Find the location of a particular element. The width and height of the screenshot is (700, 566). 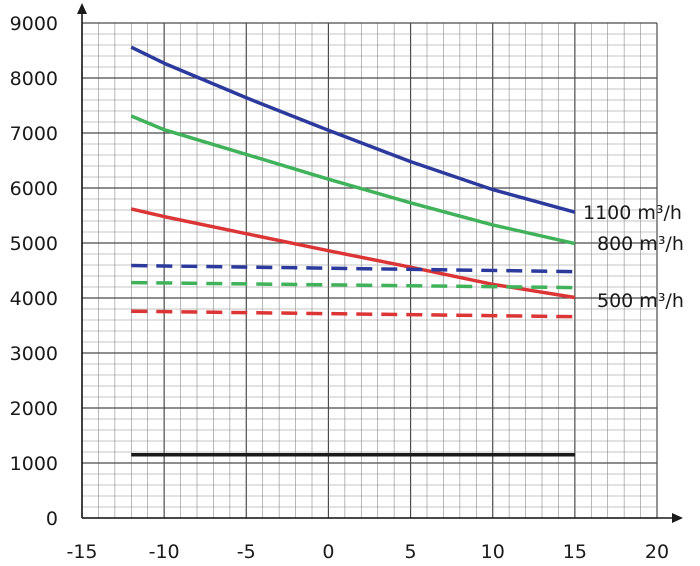

y-tick-label: 7000 is located at coordinates (34, 134).